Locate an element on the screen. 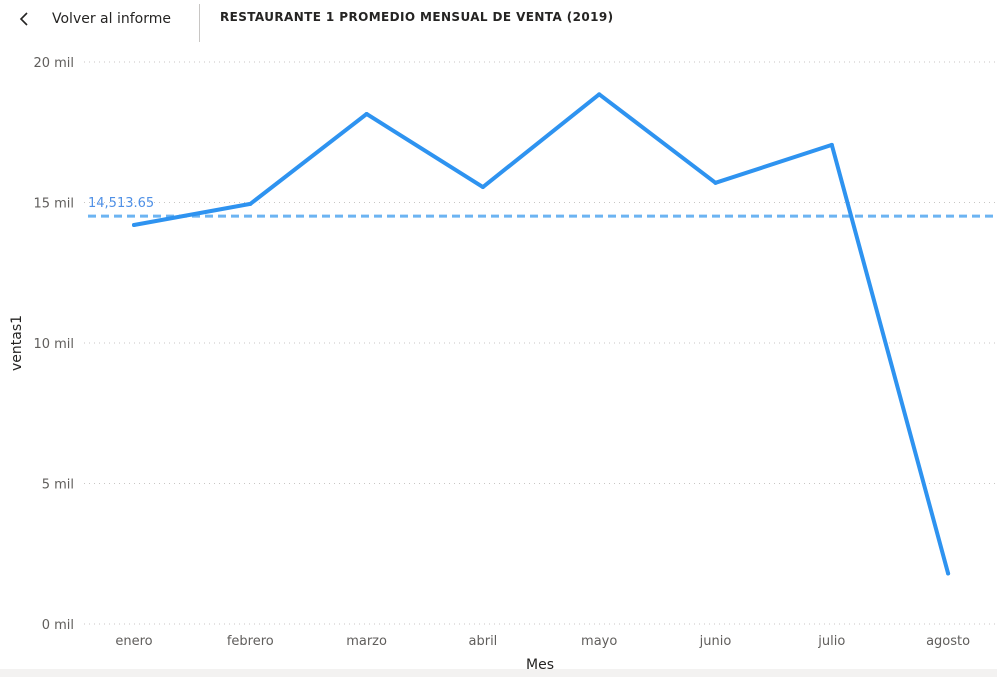  header-divider is located at coordinates (199, 23).